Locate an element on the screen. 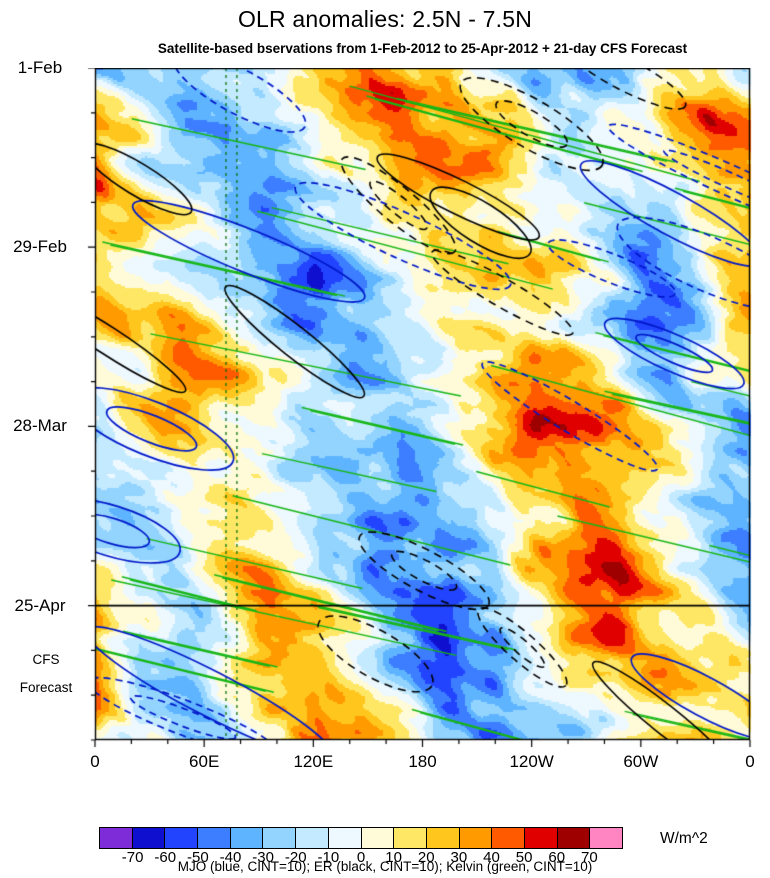 This screenshot has height=878, width=770. colorbar-tick-label: 0 is located at coordinates (361, 857).